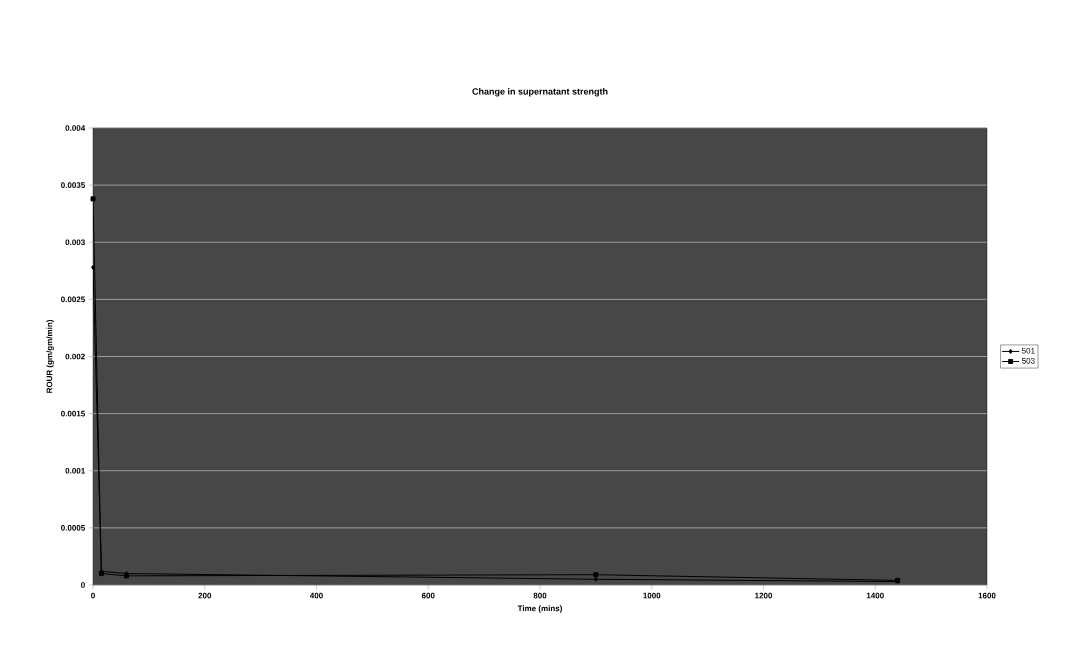 This screenshot has width=1092, height=647. Describe the element at coordinates (540, 92) in the screenshot. I see `chart-title: Change in supernatant strength` at that location.